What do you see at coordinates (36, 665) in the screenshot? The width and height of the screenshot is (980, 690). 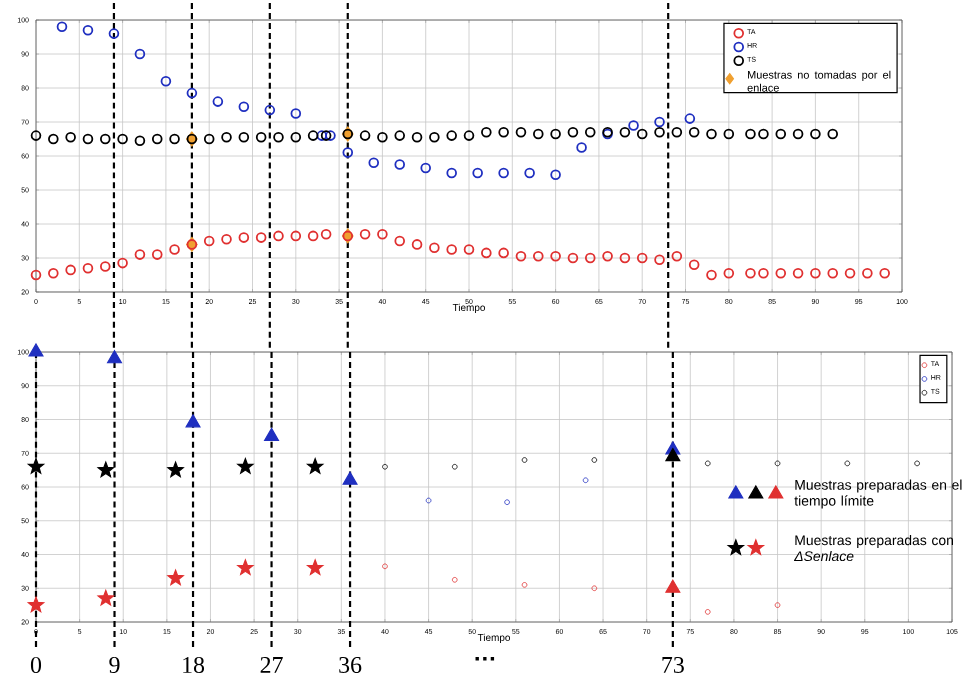 I see `ref-line-label: 0` at bounding box center [36, 665].